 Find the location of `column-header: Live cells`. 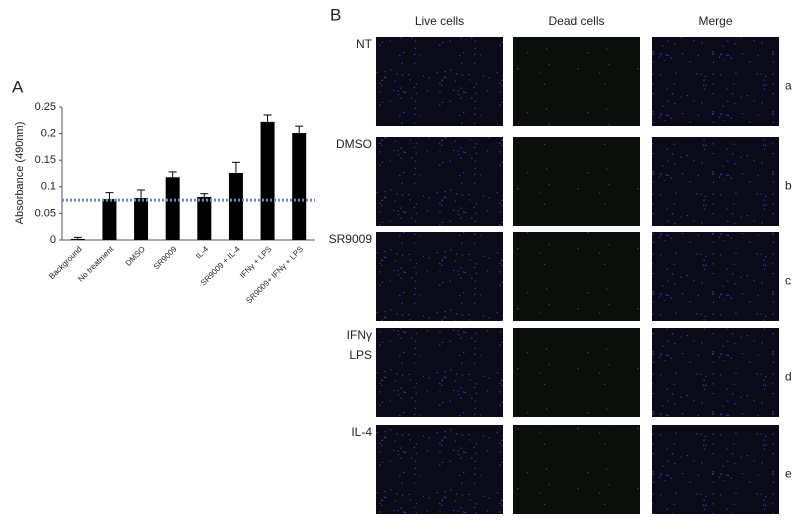

column-header: Live cells is located at coordinates (439, 21).